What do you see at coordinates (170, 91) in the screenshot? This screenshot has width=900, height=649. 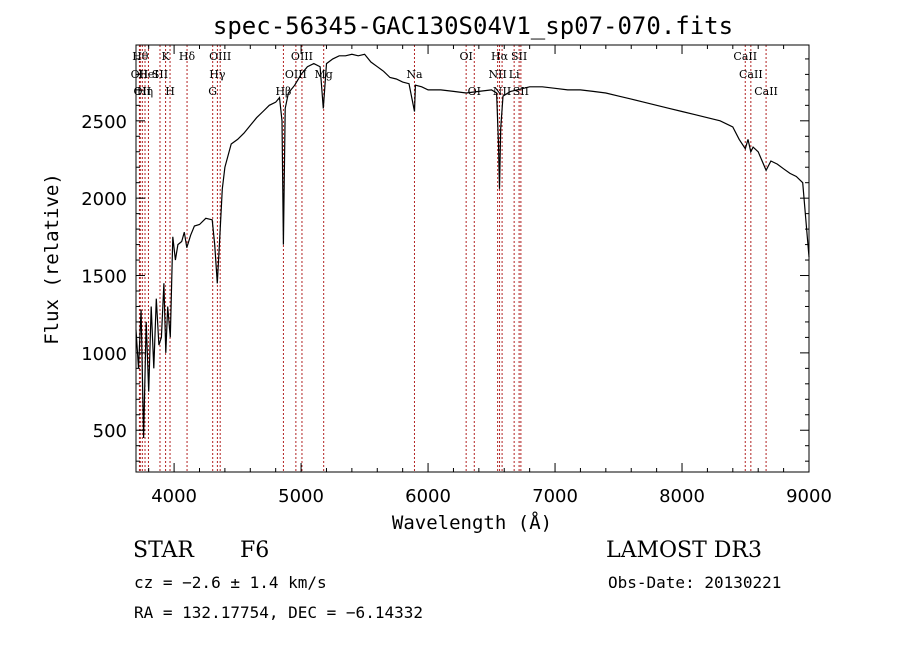 I see `spectral-line-label: H` at bounding box center [170, 91].